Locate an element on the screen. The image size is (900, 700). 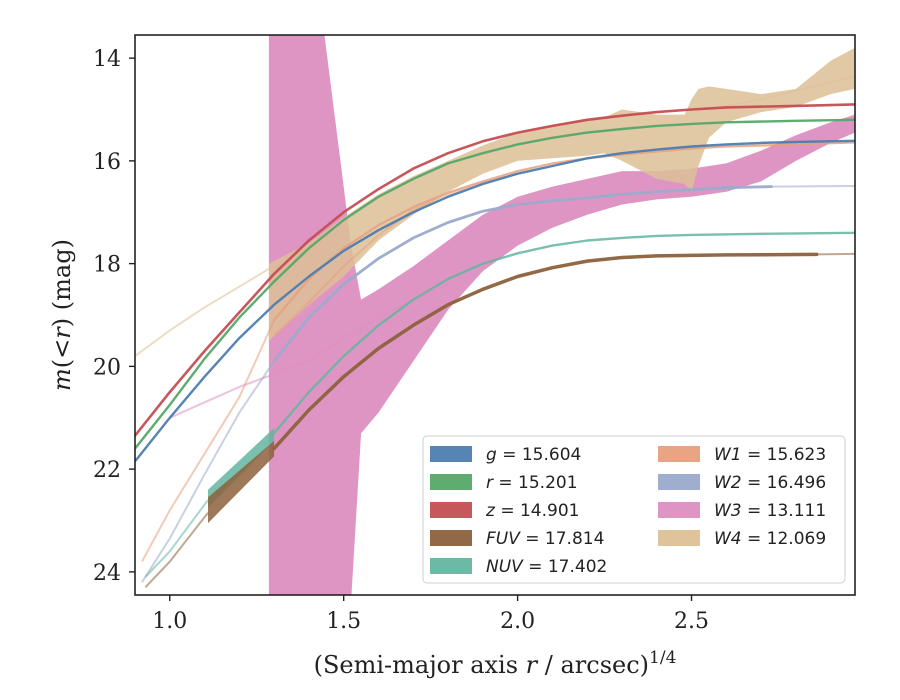
y-tick-label: 24 is located at coordinates (107, 573).